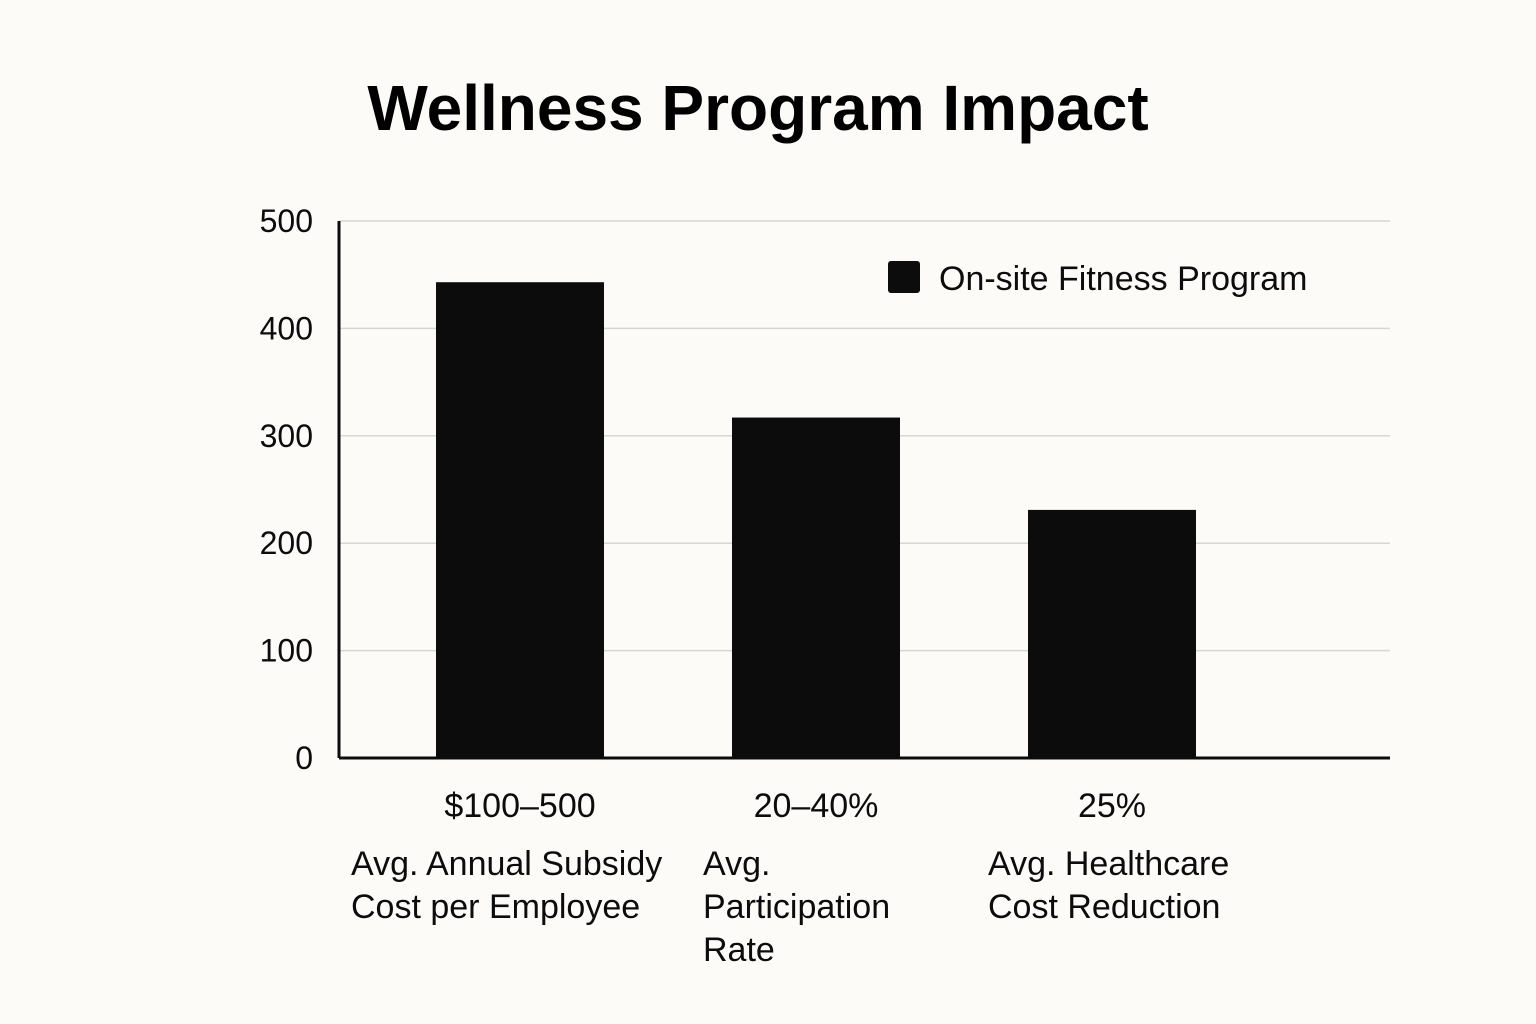 The width and height of the screenshot is (1536, 1024). Describe the element at coordinates (495, 907) in the screenshot. I see `category-label: Cost per Employee` at that location.